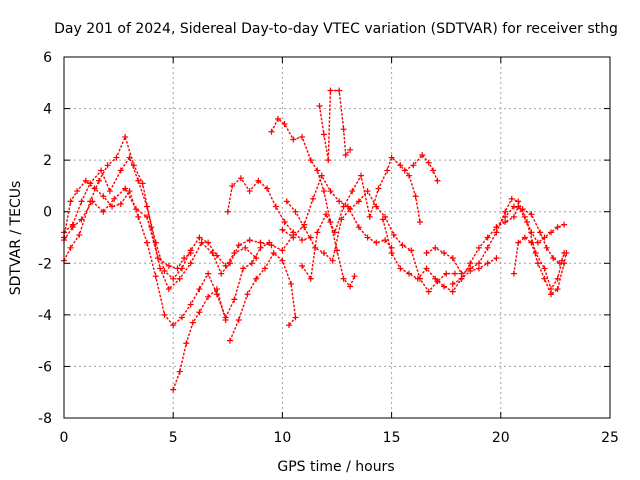 The height and width of the screenshot is (480, 640). Describe the element at coordinates (335, 467) in the screenshot. I see `x-axis-label: GPS time / hours` at that location.